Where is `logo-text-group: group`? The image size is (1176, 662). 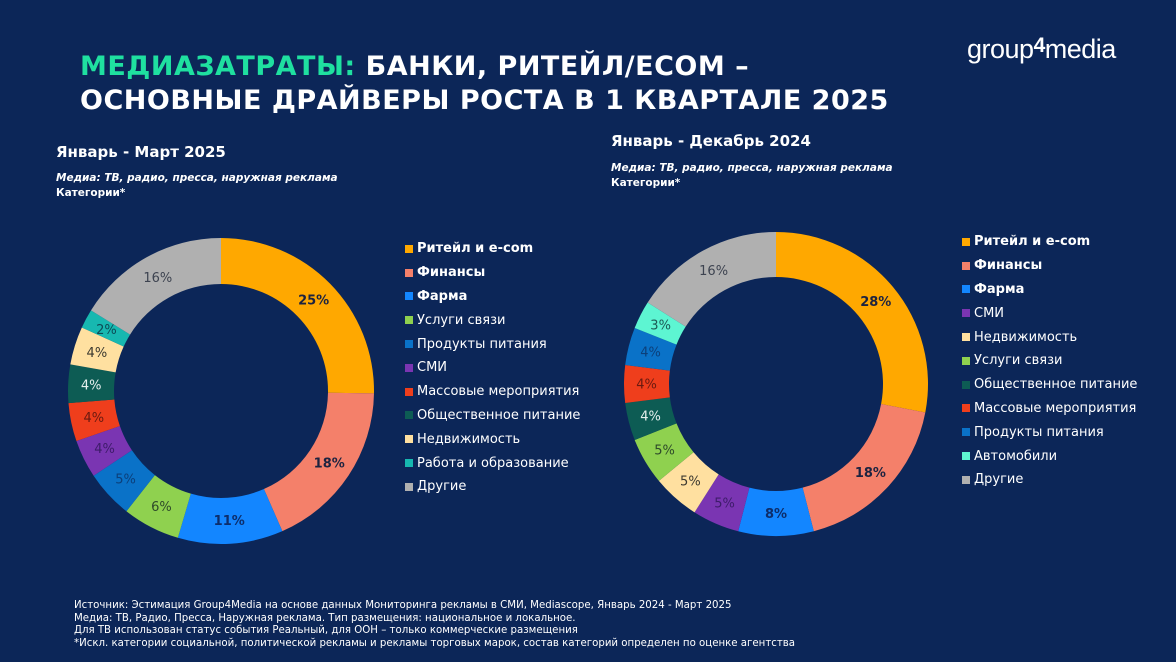
logo-text-group: group is located at coordinates (1000, 49).